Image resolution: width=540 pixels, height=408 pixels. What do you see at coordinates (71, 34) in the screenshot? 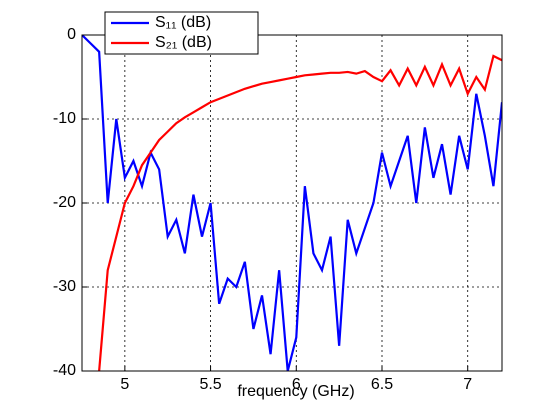
I see `y-tick-label: 0` at bounding box center [71, 34].